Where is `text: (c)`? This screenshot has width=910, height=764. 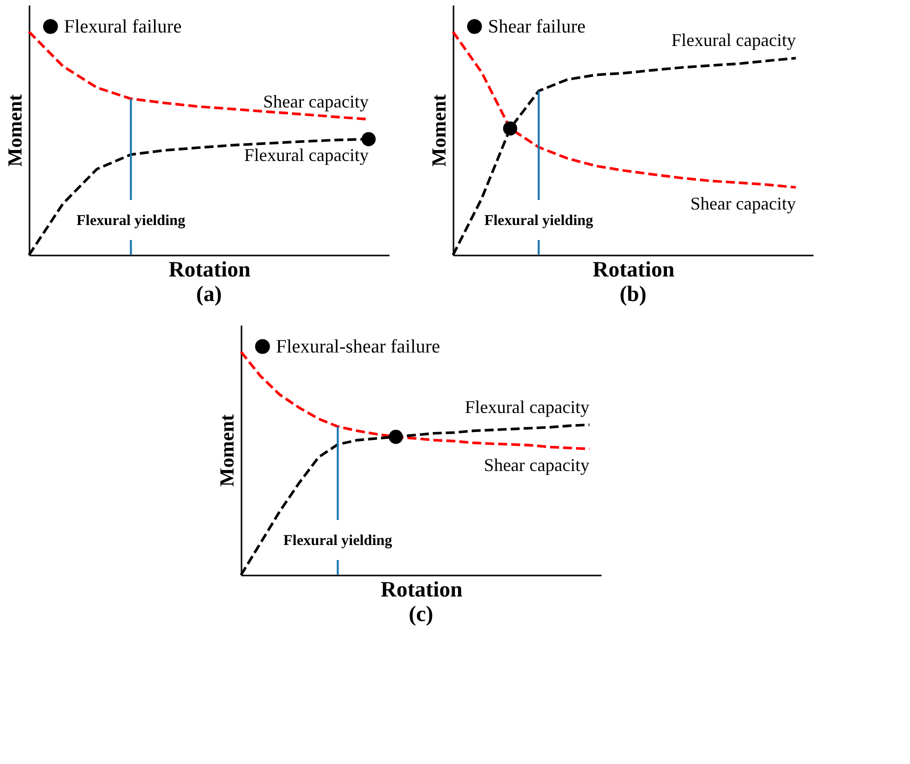 text: (c) is located at coordinates (421, 613).